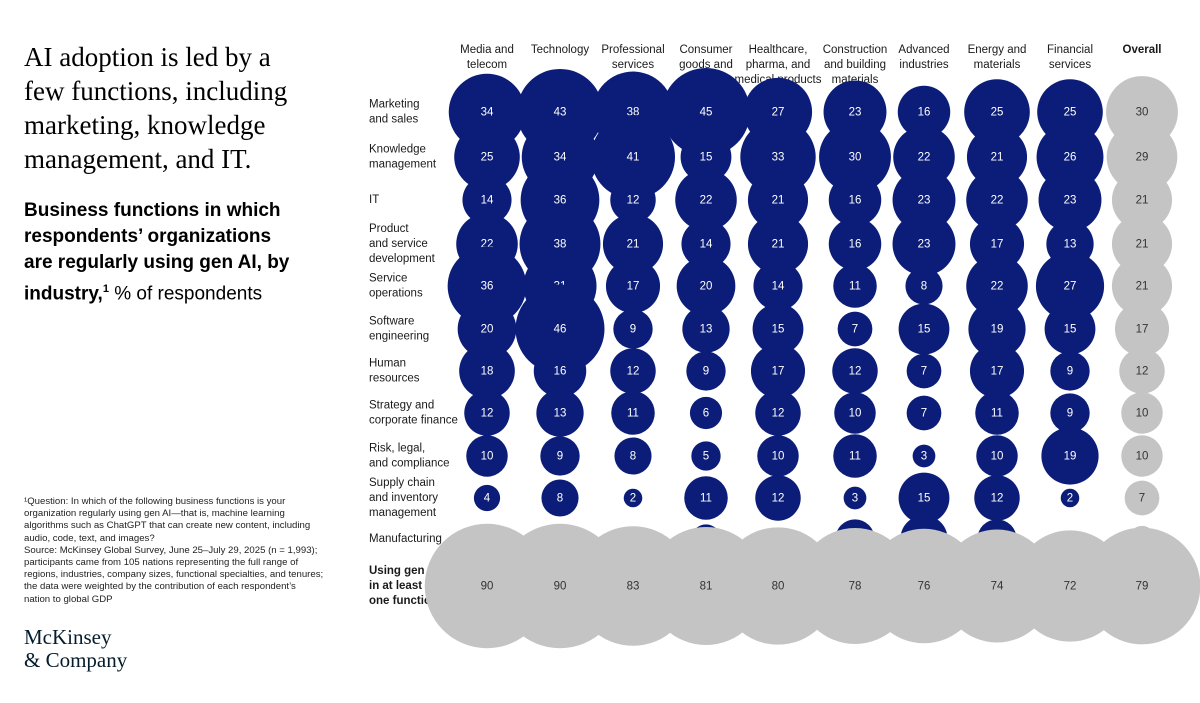  What do you see at coordinates (393, 120) in the screenshot?
I see `row-label: and sales` at bounding box center [393, 120].